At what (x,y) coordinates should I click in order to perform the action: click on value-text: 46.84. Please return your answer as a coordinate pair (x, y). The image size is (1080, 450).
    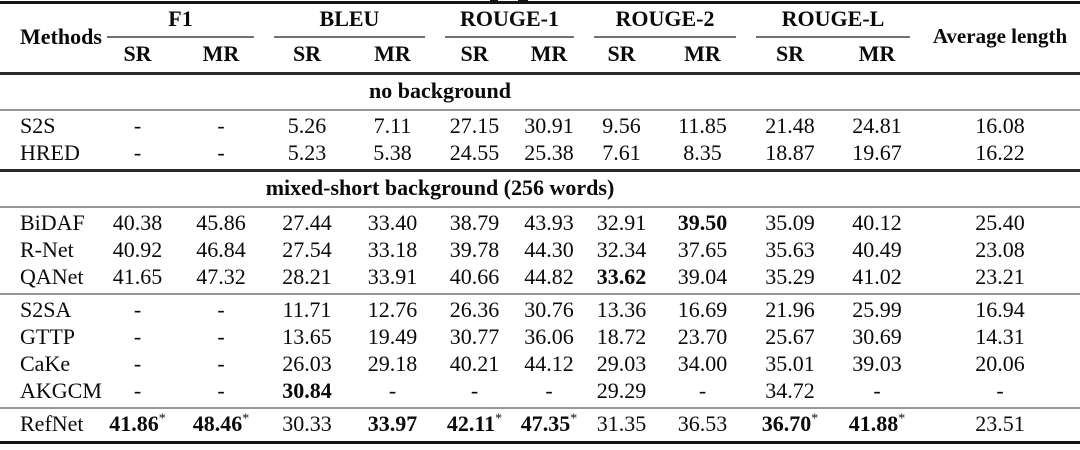
    Looking at the image, I should click on (221, 249).